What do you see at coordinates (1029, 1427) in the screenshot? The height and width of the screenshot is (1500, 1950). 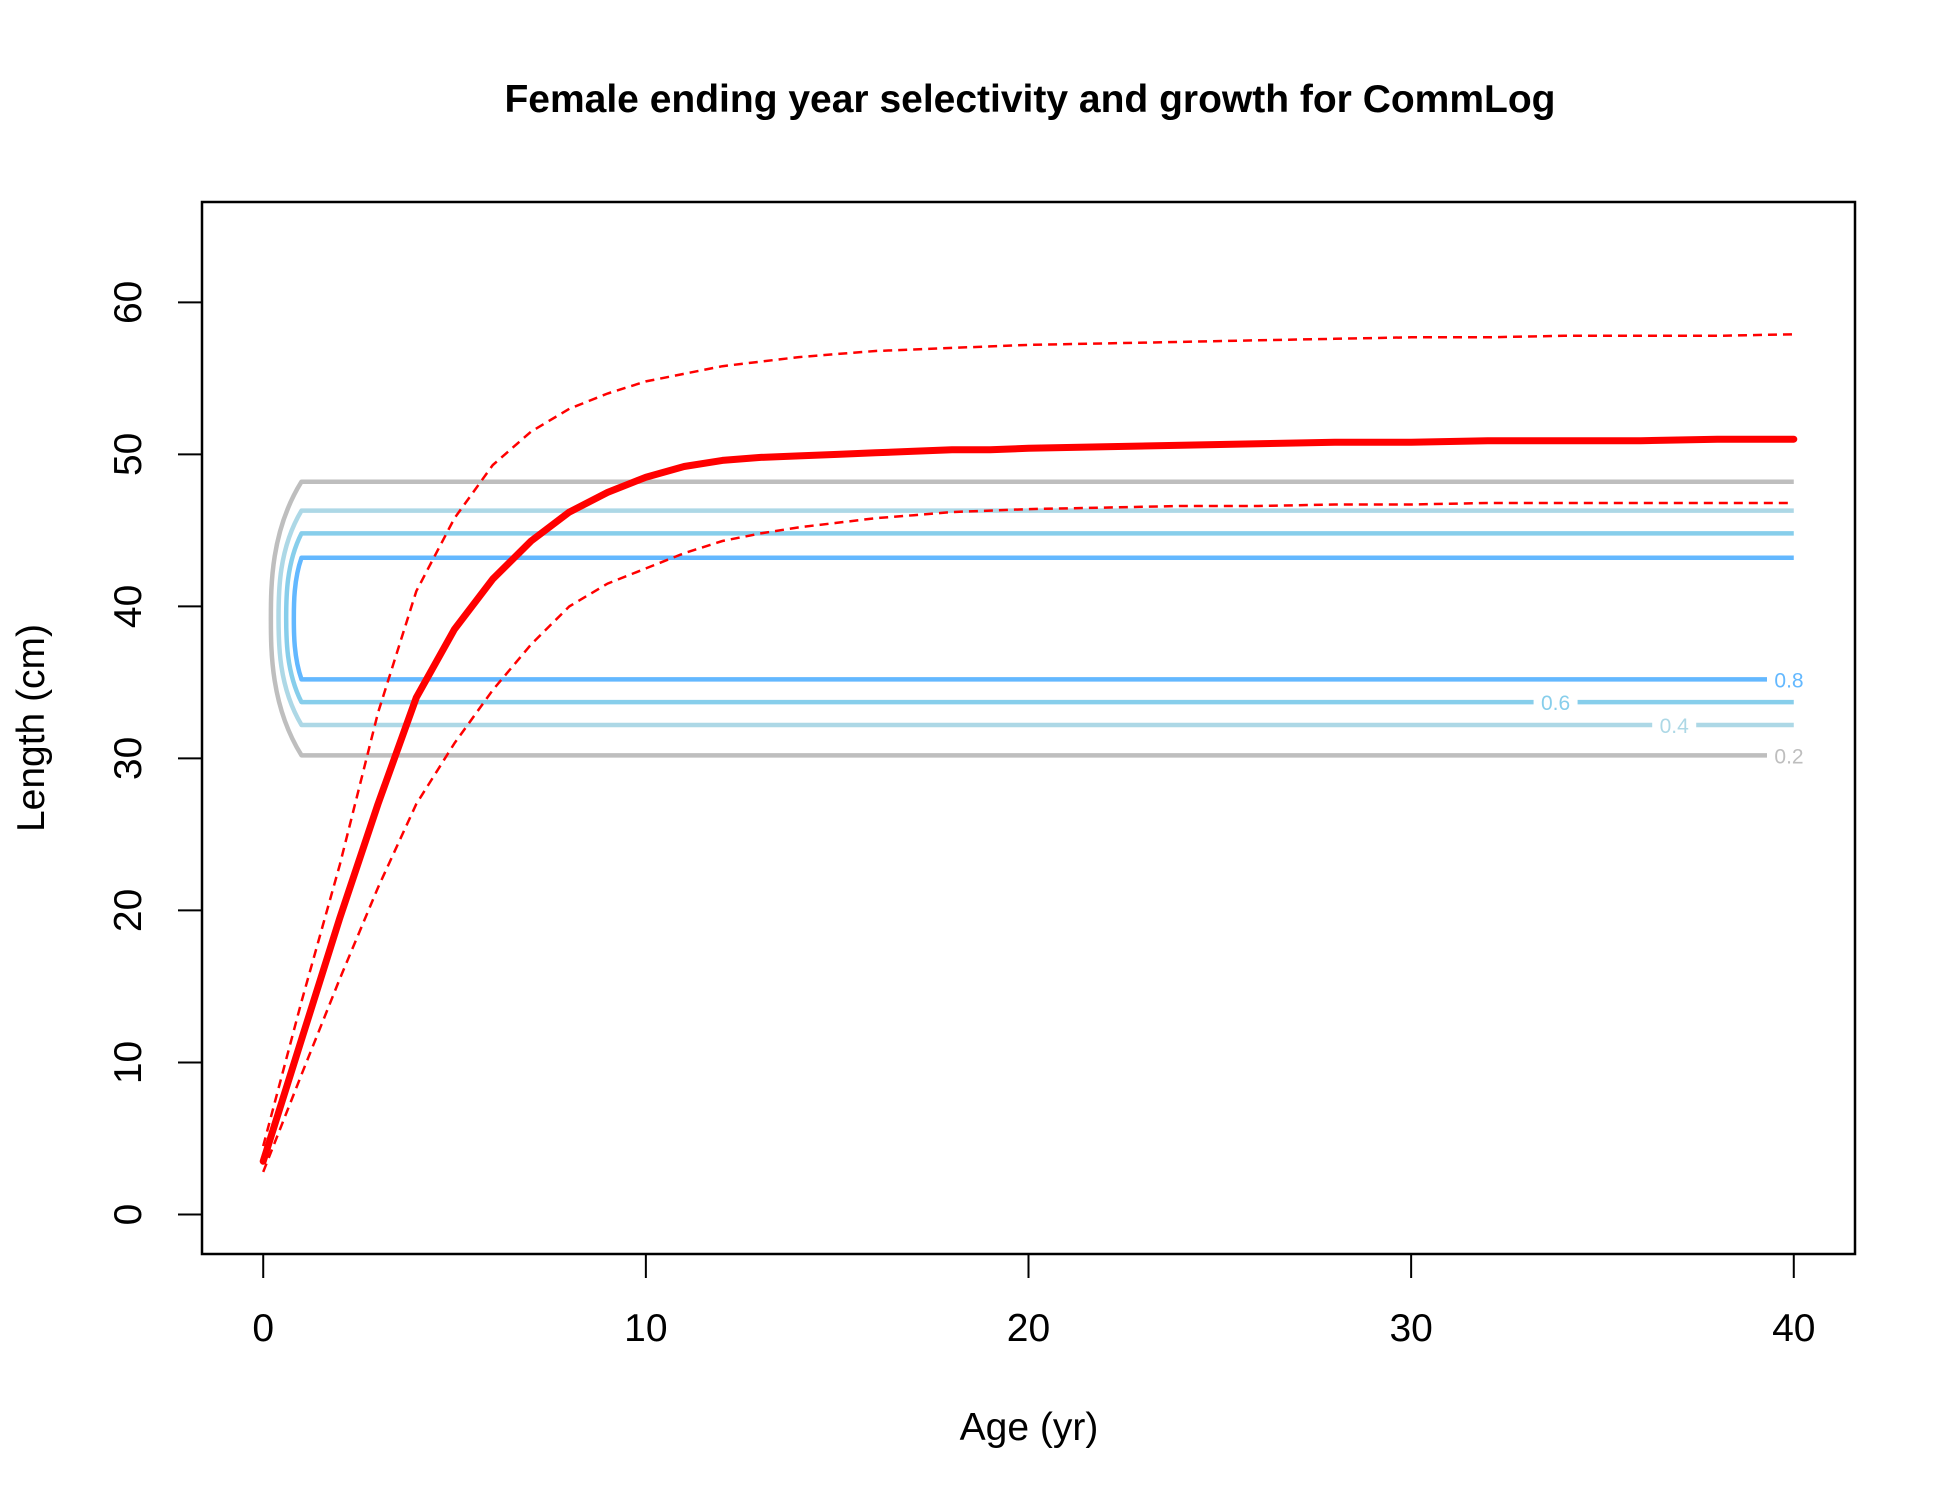 I see `x-axis-label: Age (yr)` at bounding box center [1029, 1427].